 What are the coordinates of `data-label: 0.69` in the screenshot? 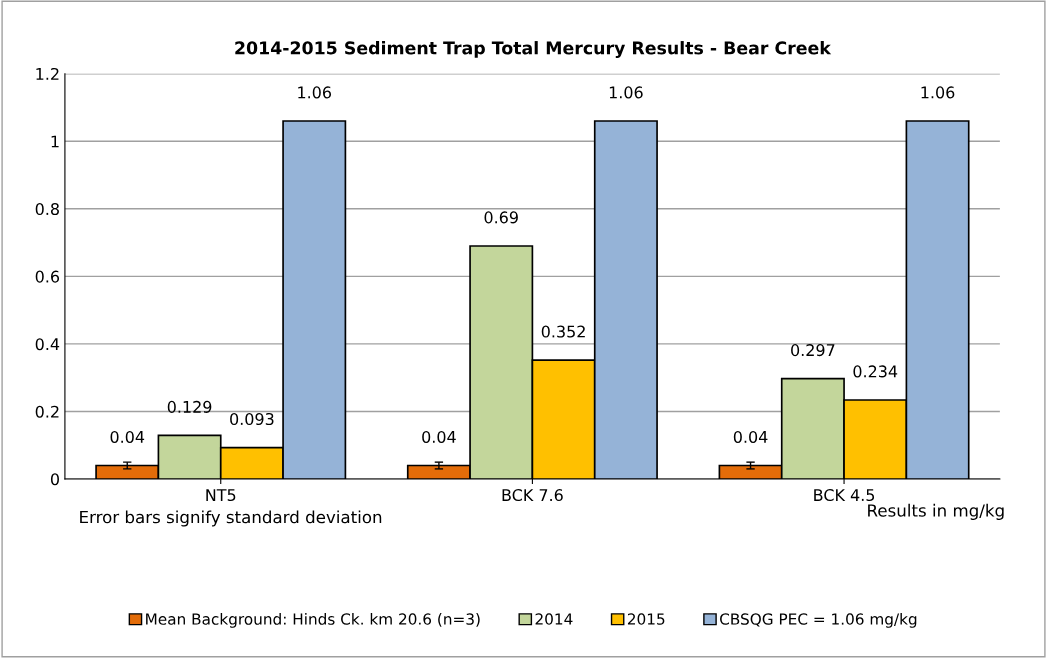 It's located at (501, 217).